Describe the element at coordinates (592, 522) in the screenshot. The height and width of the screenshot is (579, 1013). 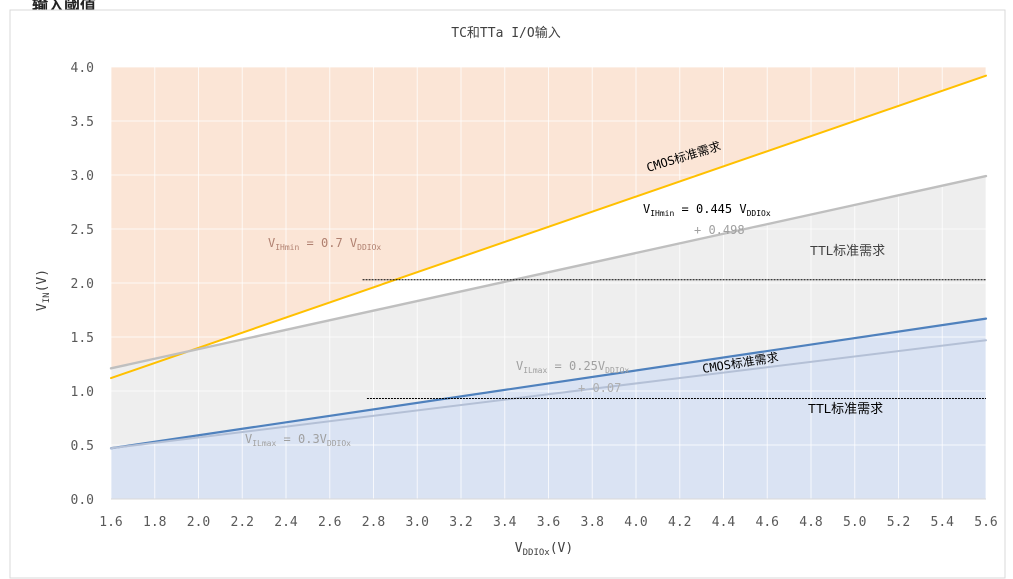
I see `x-tick-label: 3.8` at that location.